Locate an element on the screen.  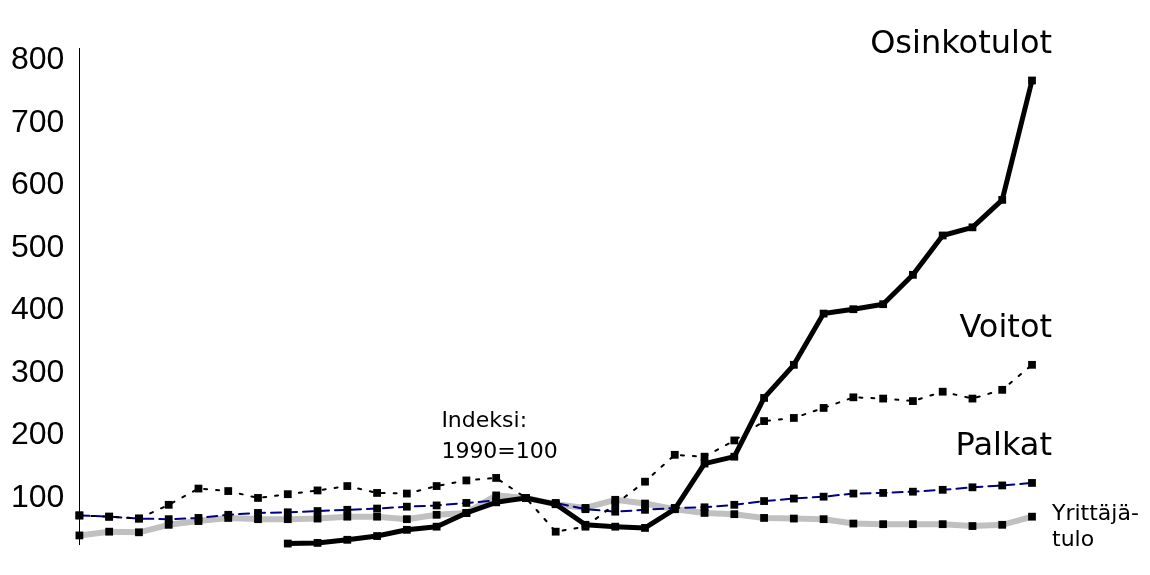
series-label: Voitot is located at coordinates (1005, 326).